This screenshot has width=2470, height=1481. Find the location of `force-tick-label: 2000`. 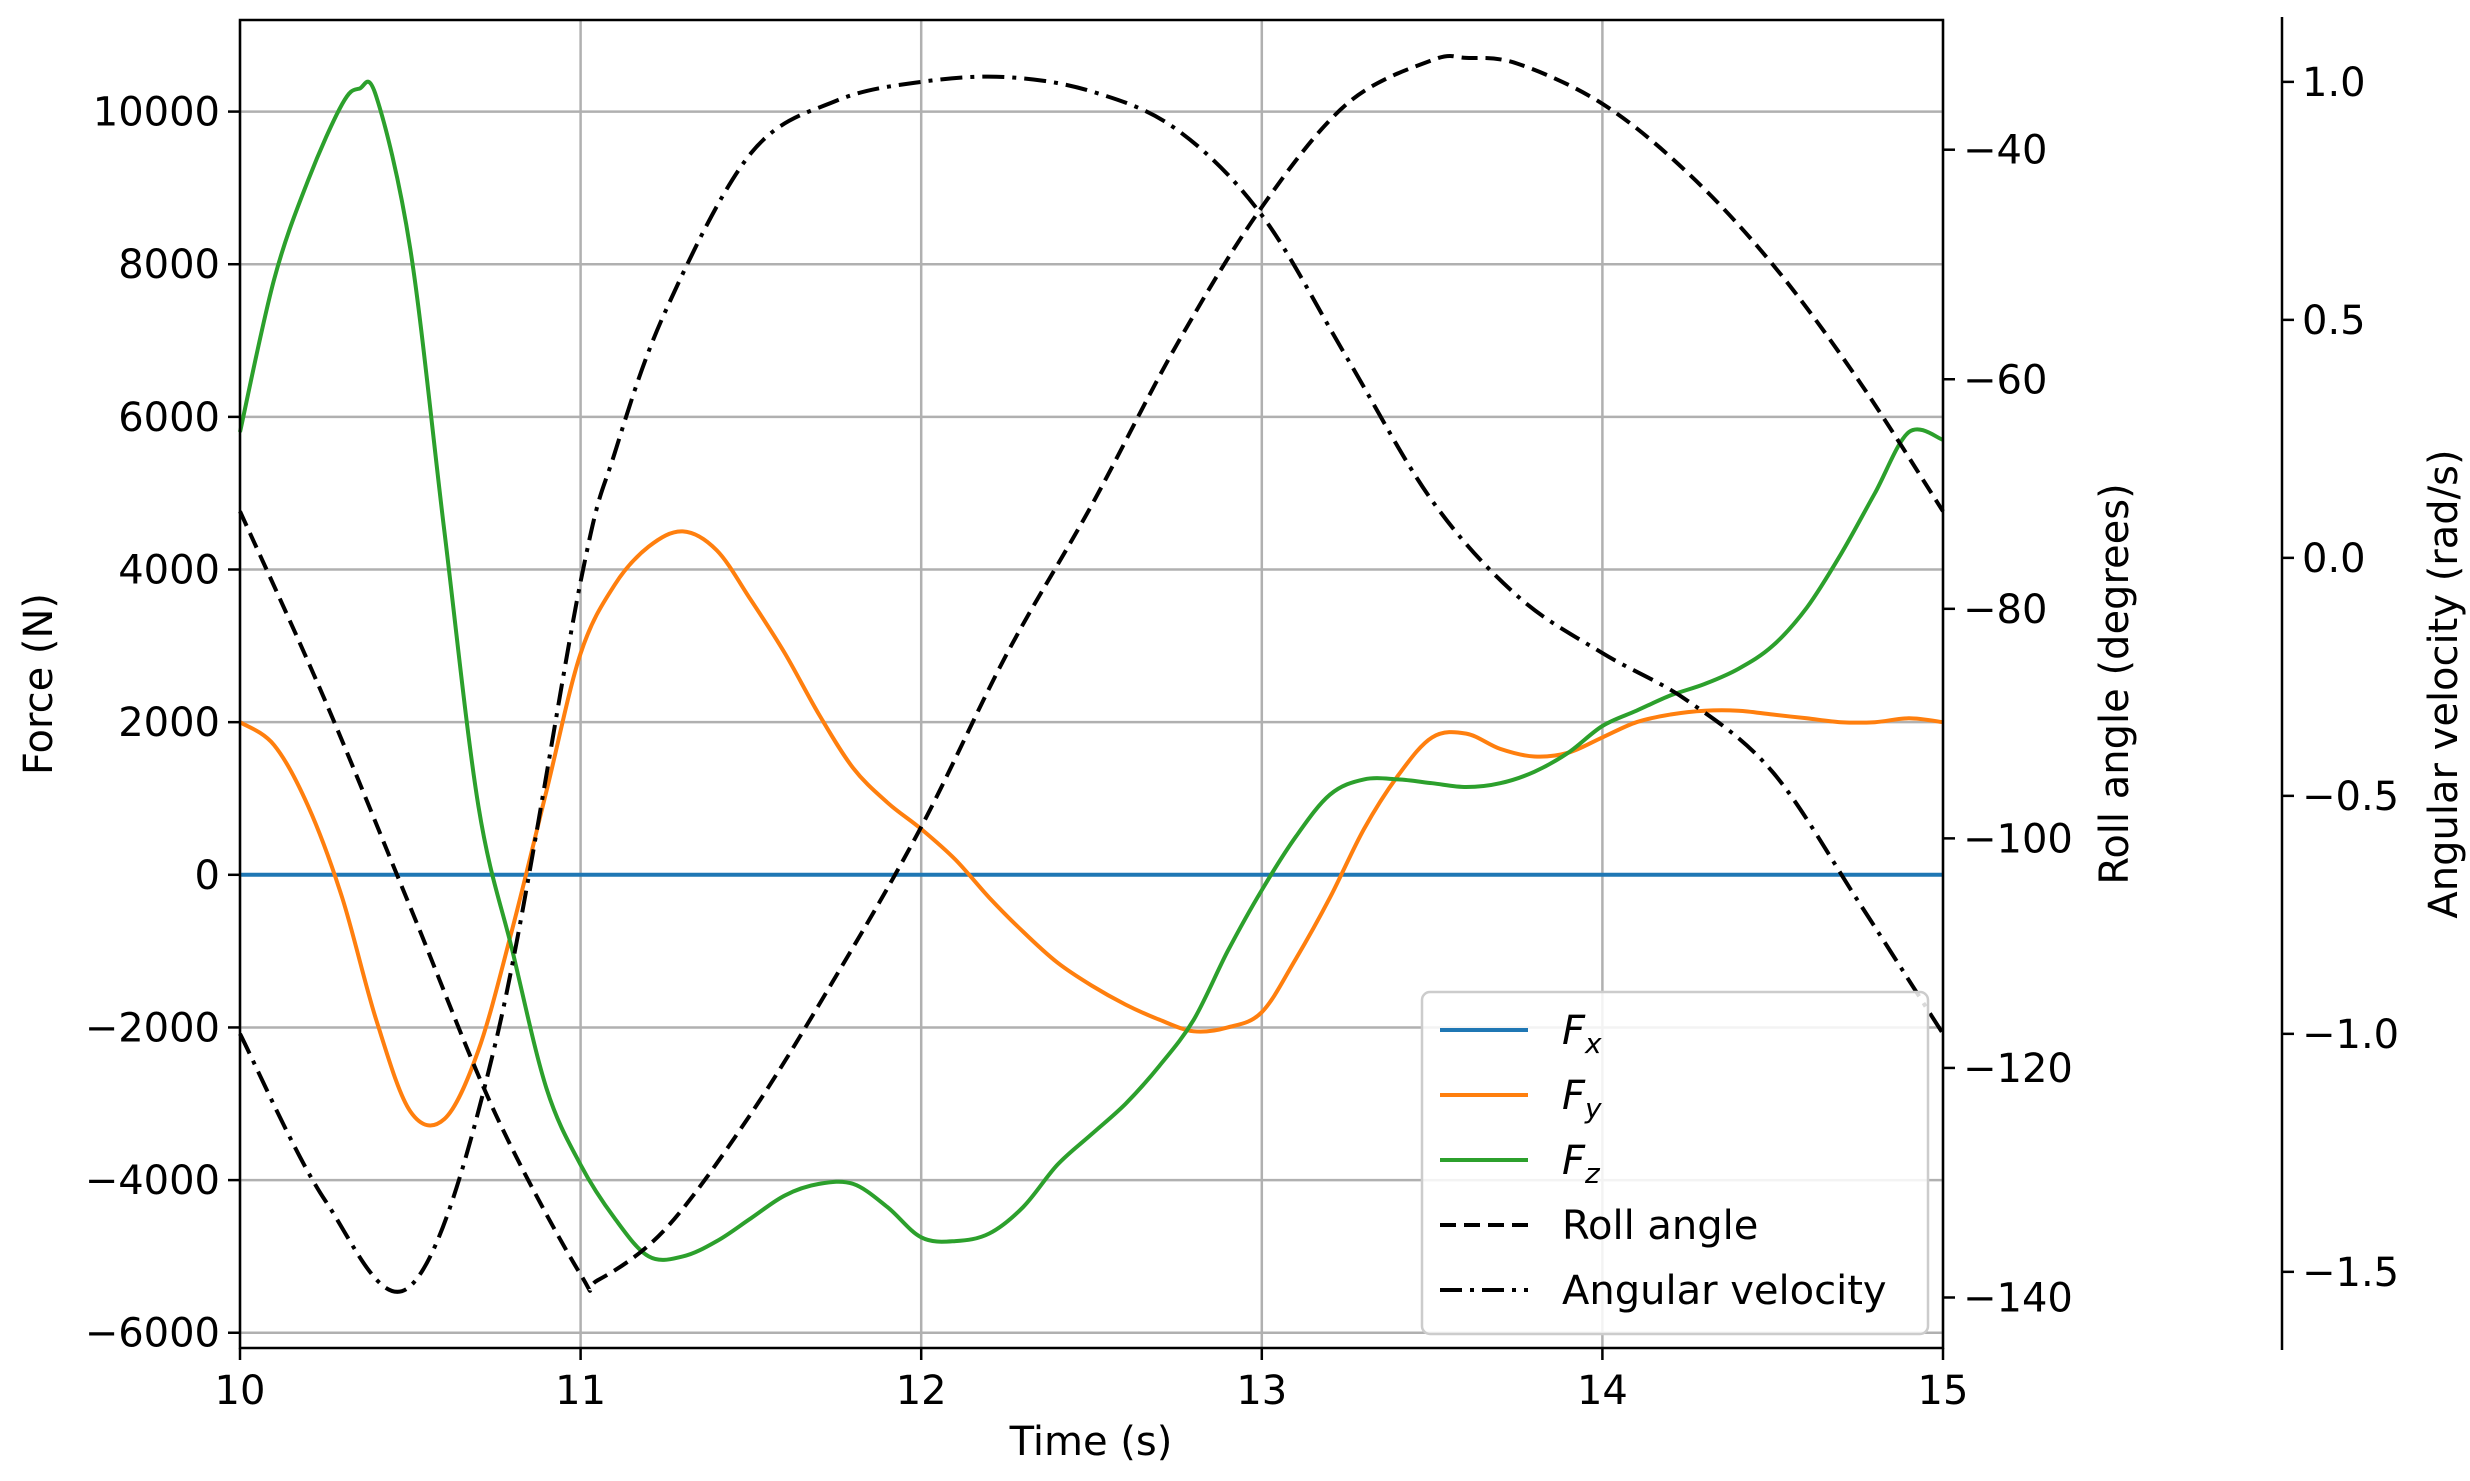

force-tick-label: 2000 is located at coordinates (169, 723).